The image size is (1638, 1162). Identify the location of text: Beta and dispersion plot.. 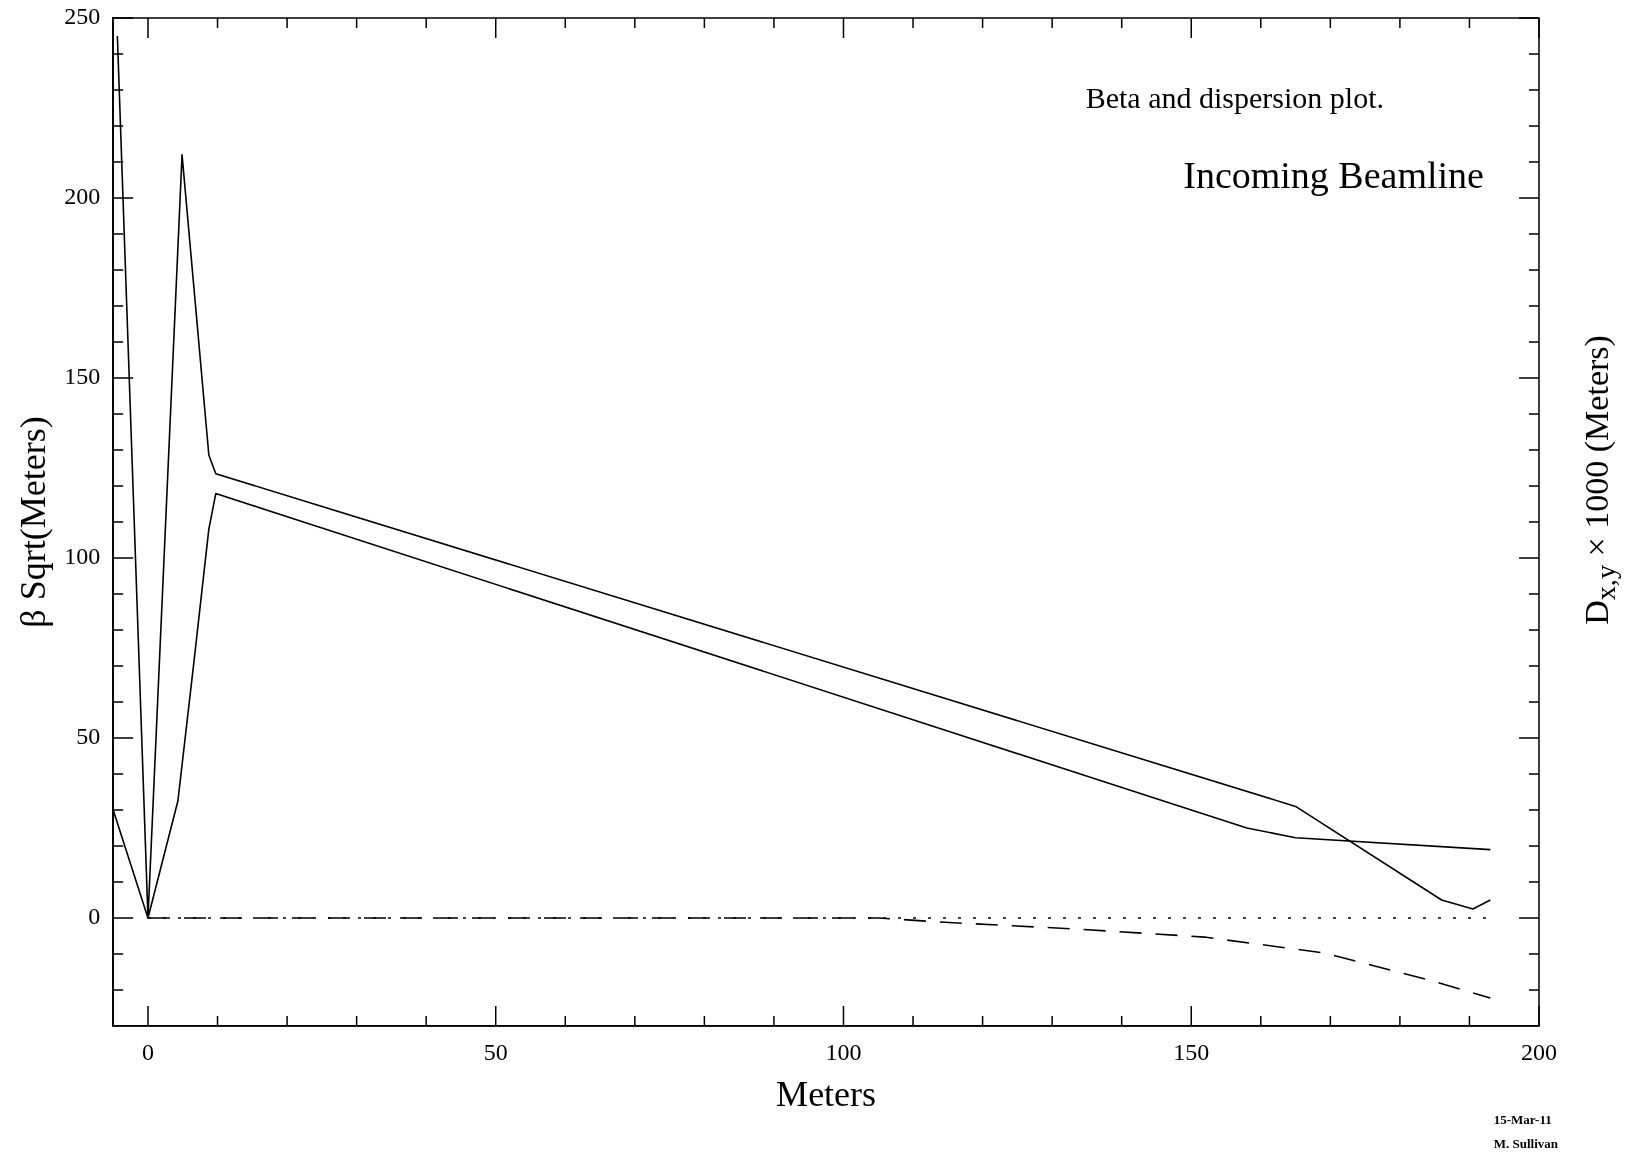
(1234, 97).